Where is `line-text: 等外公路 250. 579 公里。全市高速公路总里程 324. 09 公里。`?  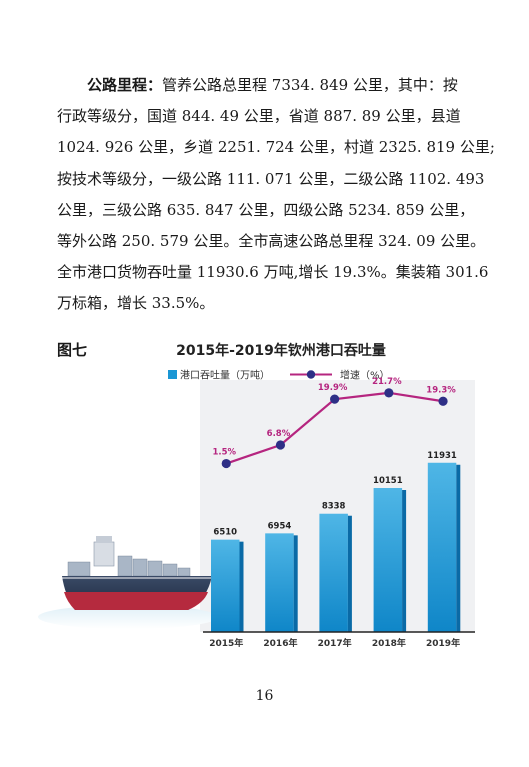 line-text: 等外公路 250. 579 公里。全市高速公路总里程 324. 09 公里。 is located at coordinates (271, 241).